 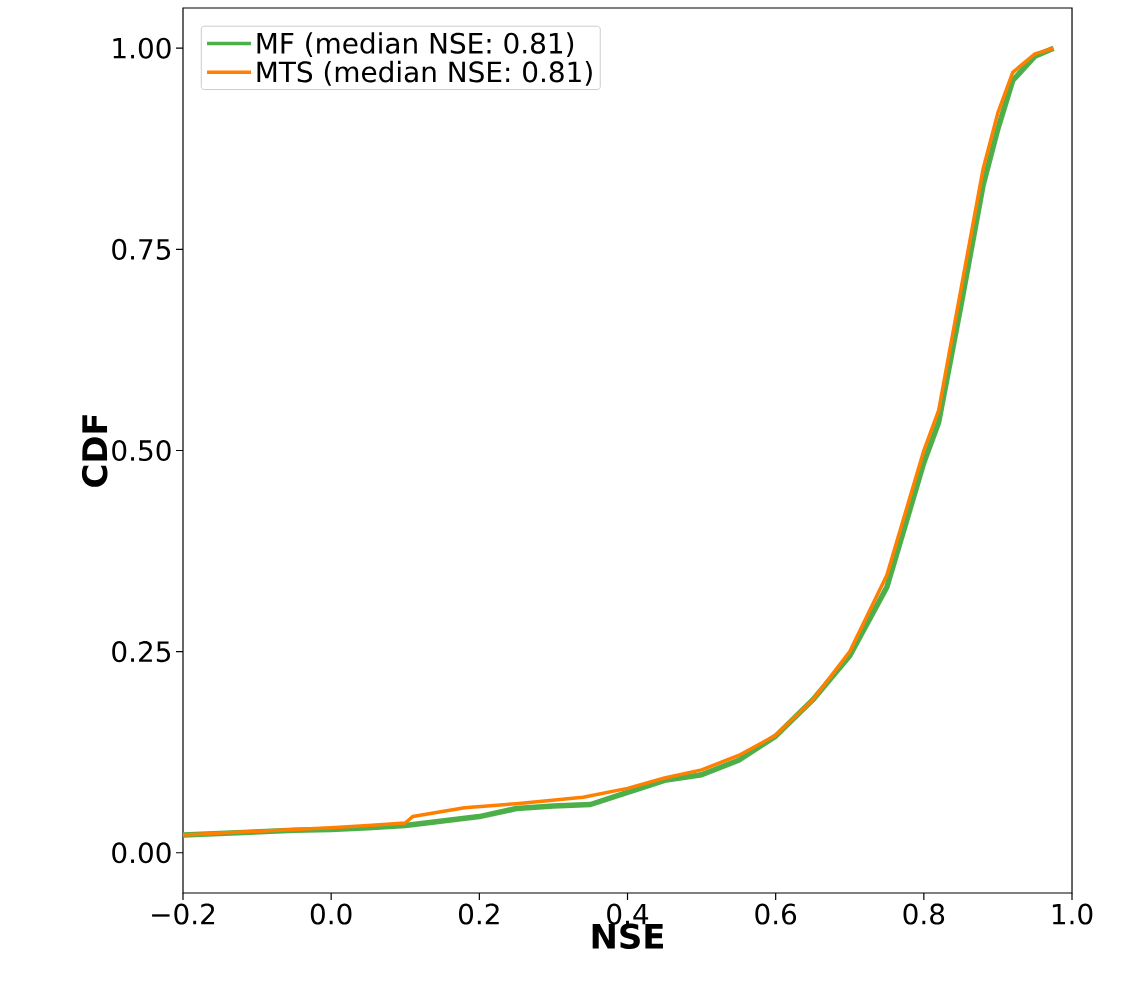 I want to click on legend-label: MF (median NSE: 0.81), so click(x=415, y=45).